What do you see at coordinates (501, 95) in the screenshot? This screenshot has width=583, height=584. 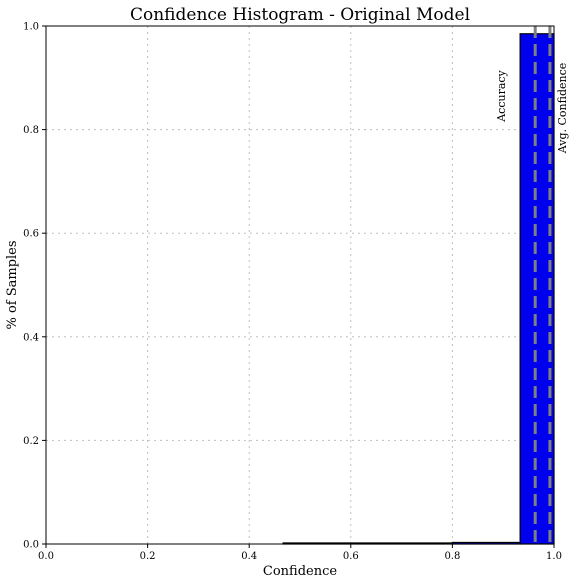 I see `reference-line-label: Accuracy` at bounding box center [501, 95].